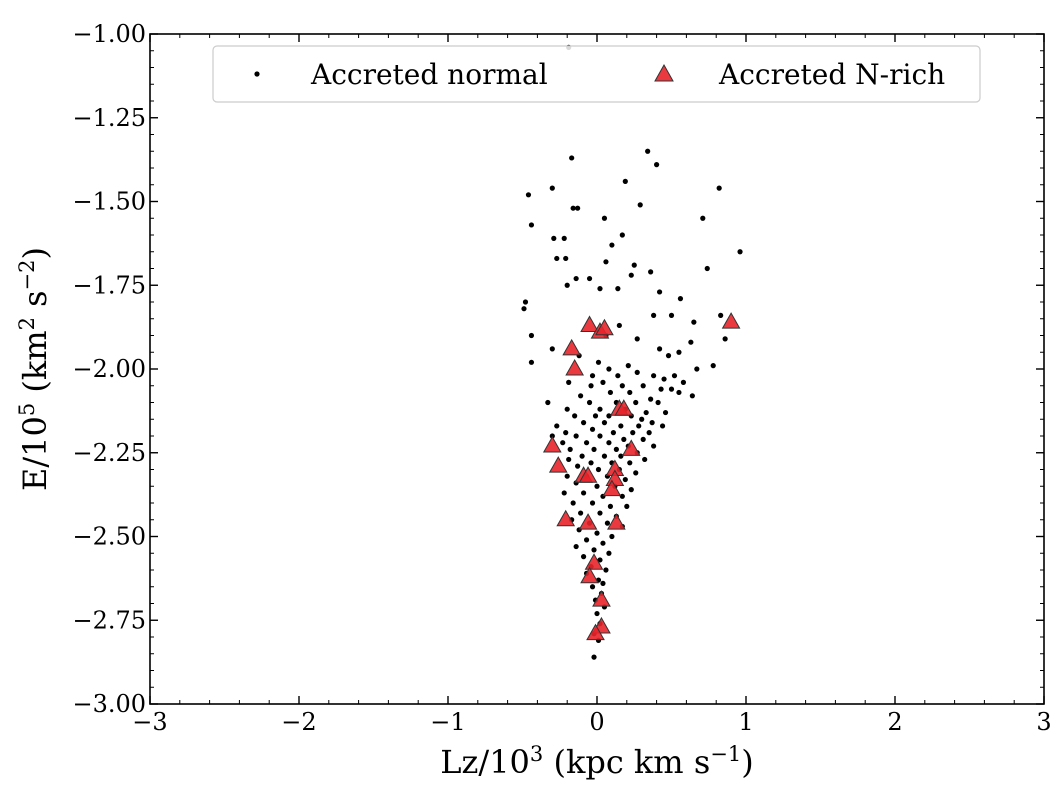 This screenshot has width=1064, height=800. I want to click on legend: Accreted normal Accreted N-rich, so click(596, 74).